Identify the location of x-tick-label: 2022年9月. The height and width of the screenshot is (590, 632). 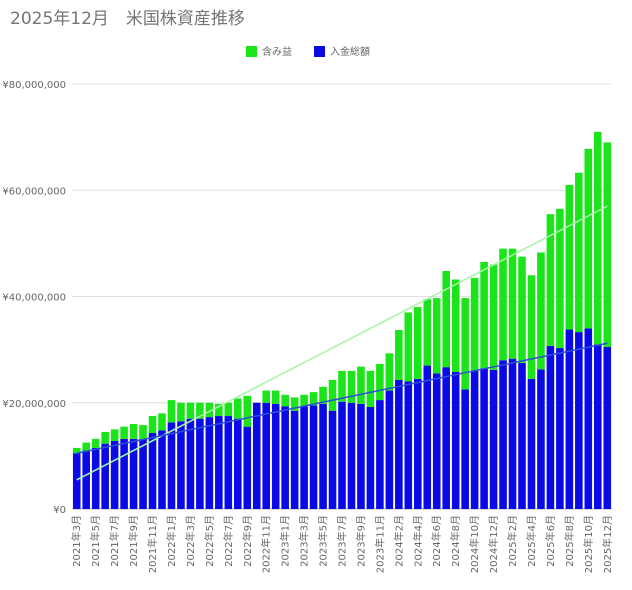
(247, 541).